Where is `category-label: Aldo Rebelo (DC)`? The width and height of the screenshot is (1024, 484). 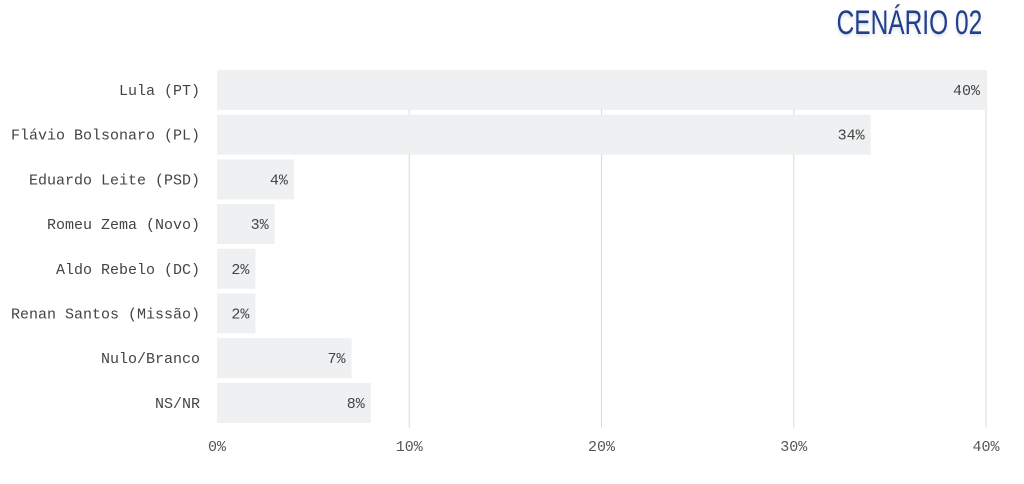 category-label: Aldo Rebelo (DC) is located at coordinates (128, 270).